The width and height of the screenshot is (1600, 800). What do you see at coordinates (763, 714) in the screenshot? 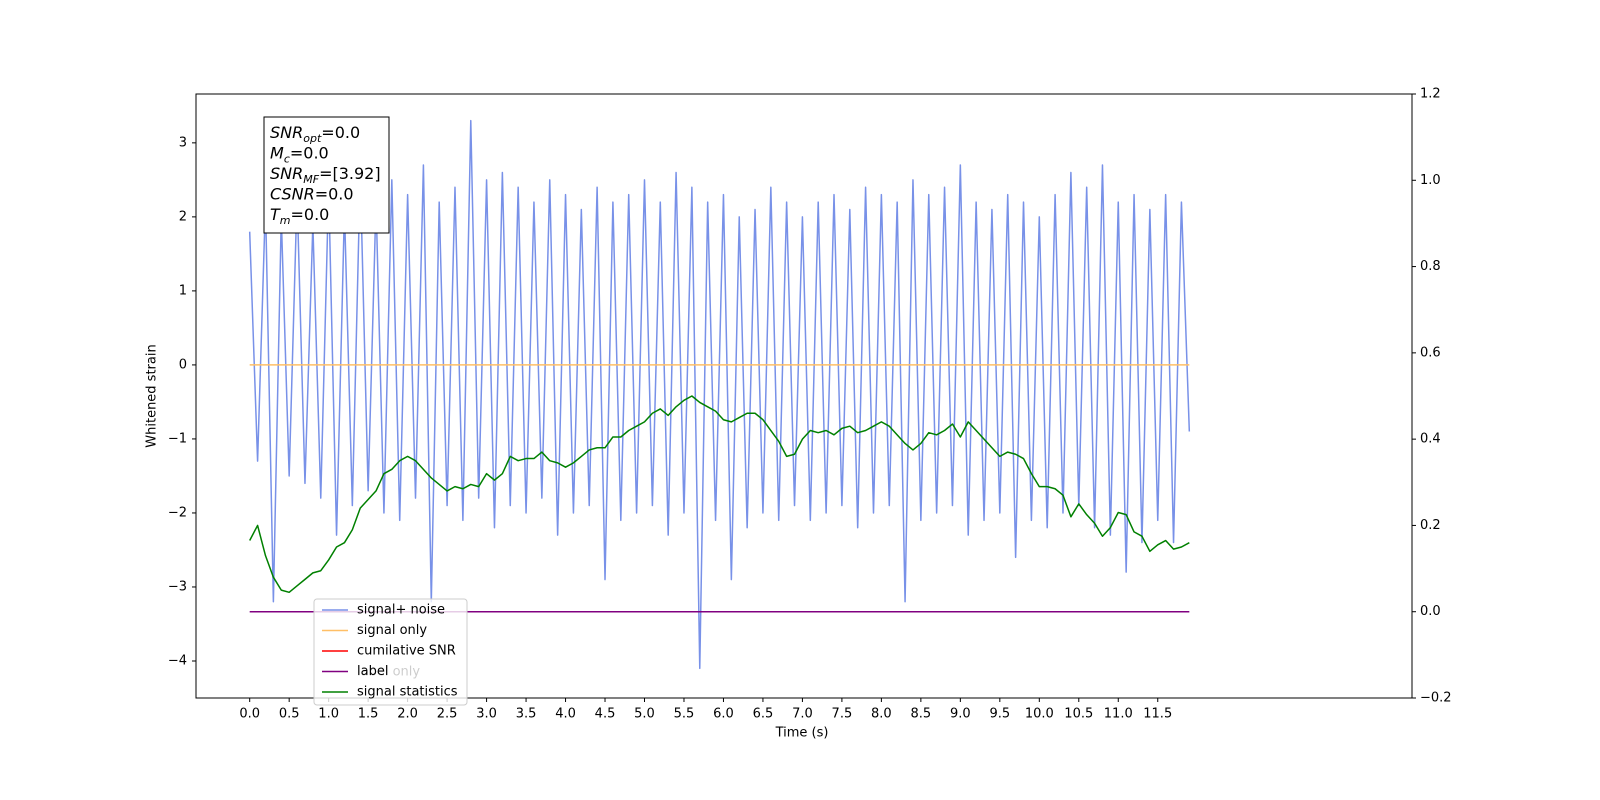
I see `x-tick-label: 6.5` at bounding box center [763, 714].